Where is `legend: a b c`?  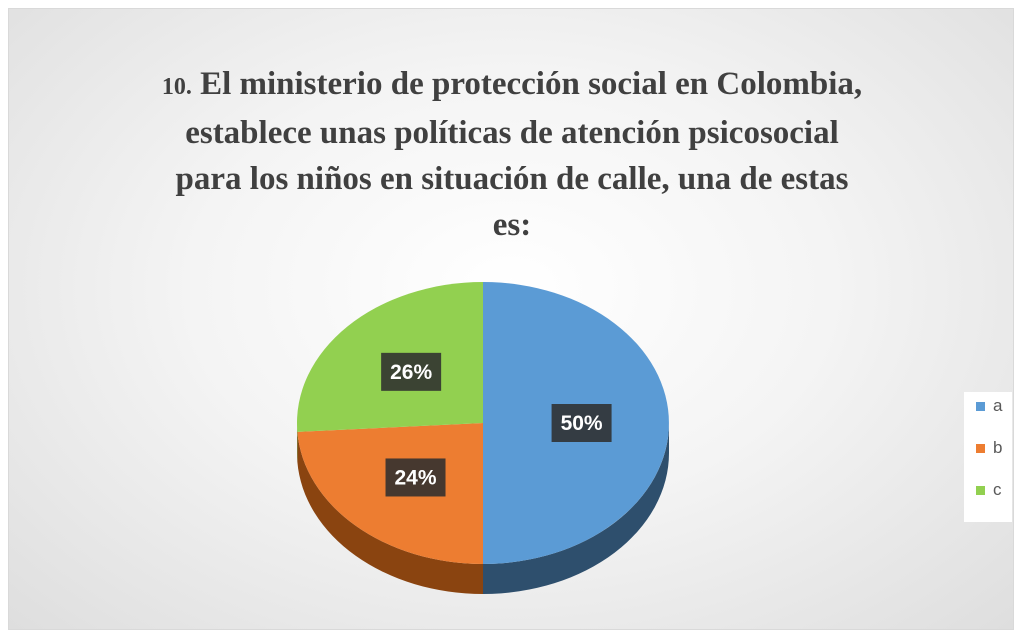
legend: a b c is located at coordinates (988, 457).